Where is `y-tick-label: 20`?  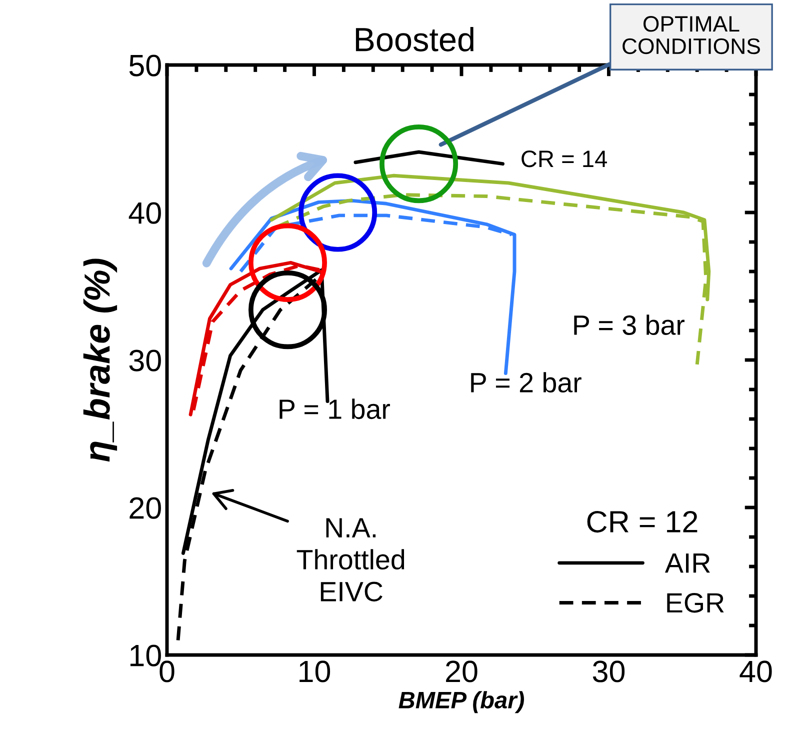
y-tick-label: 20 is located at coordinates (145, 508).